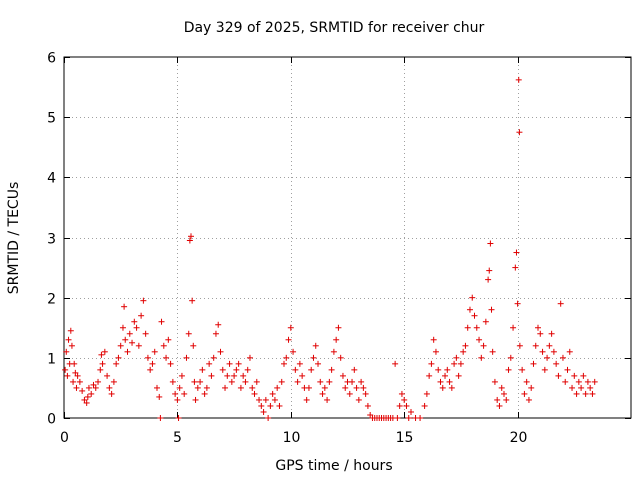  Describe the element at coordinates (51, 179) in the screenshot. I see `y-tick-label: 4` at that location.